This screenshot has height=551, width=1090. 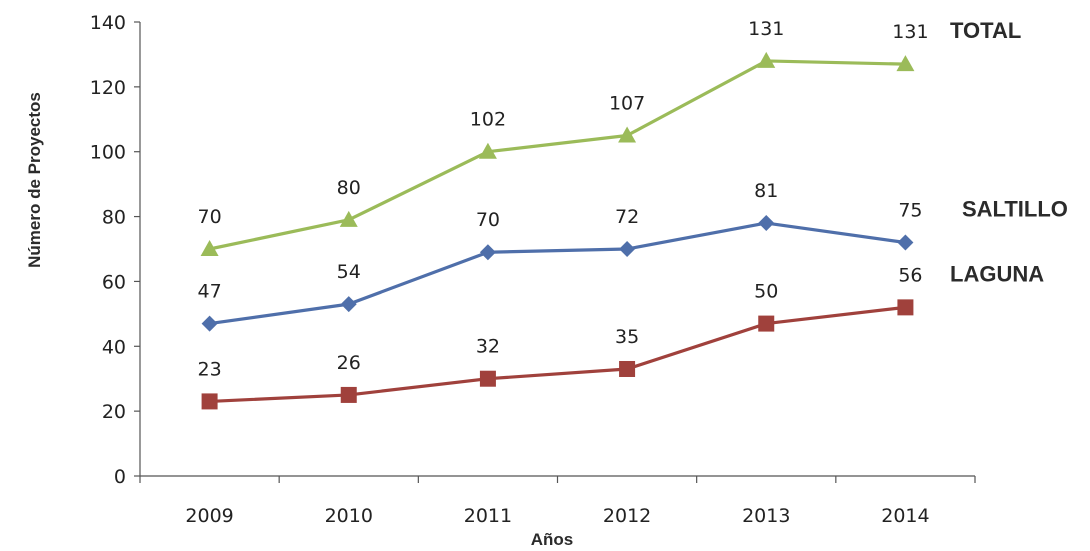 I want to click on x-tick-label: 2013, so click(x=766, y=516).